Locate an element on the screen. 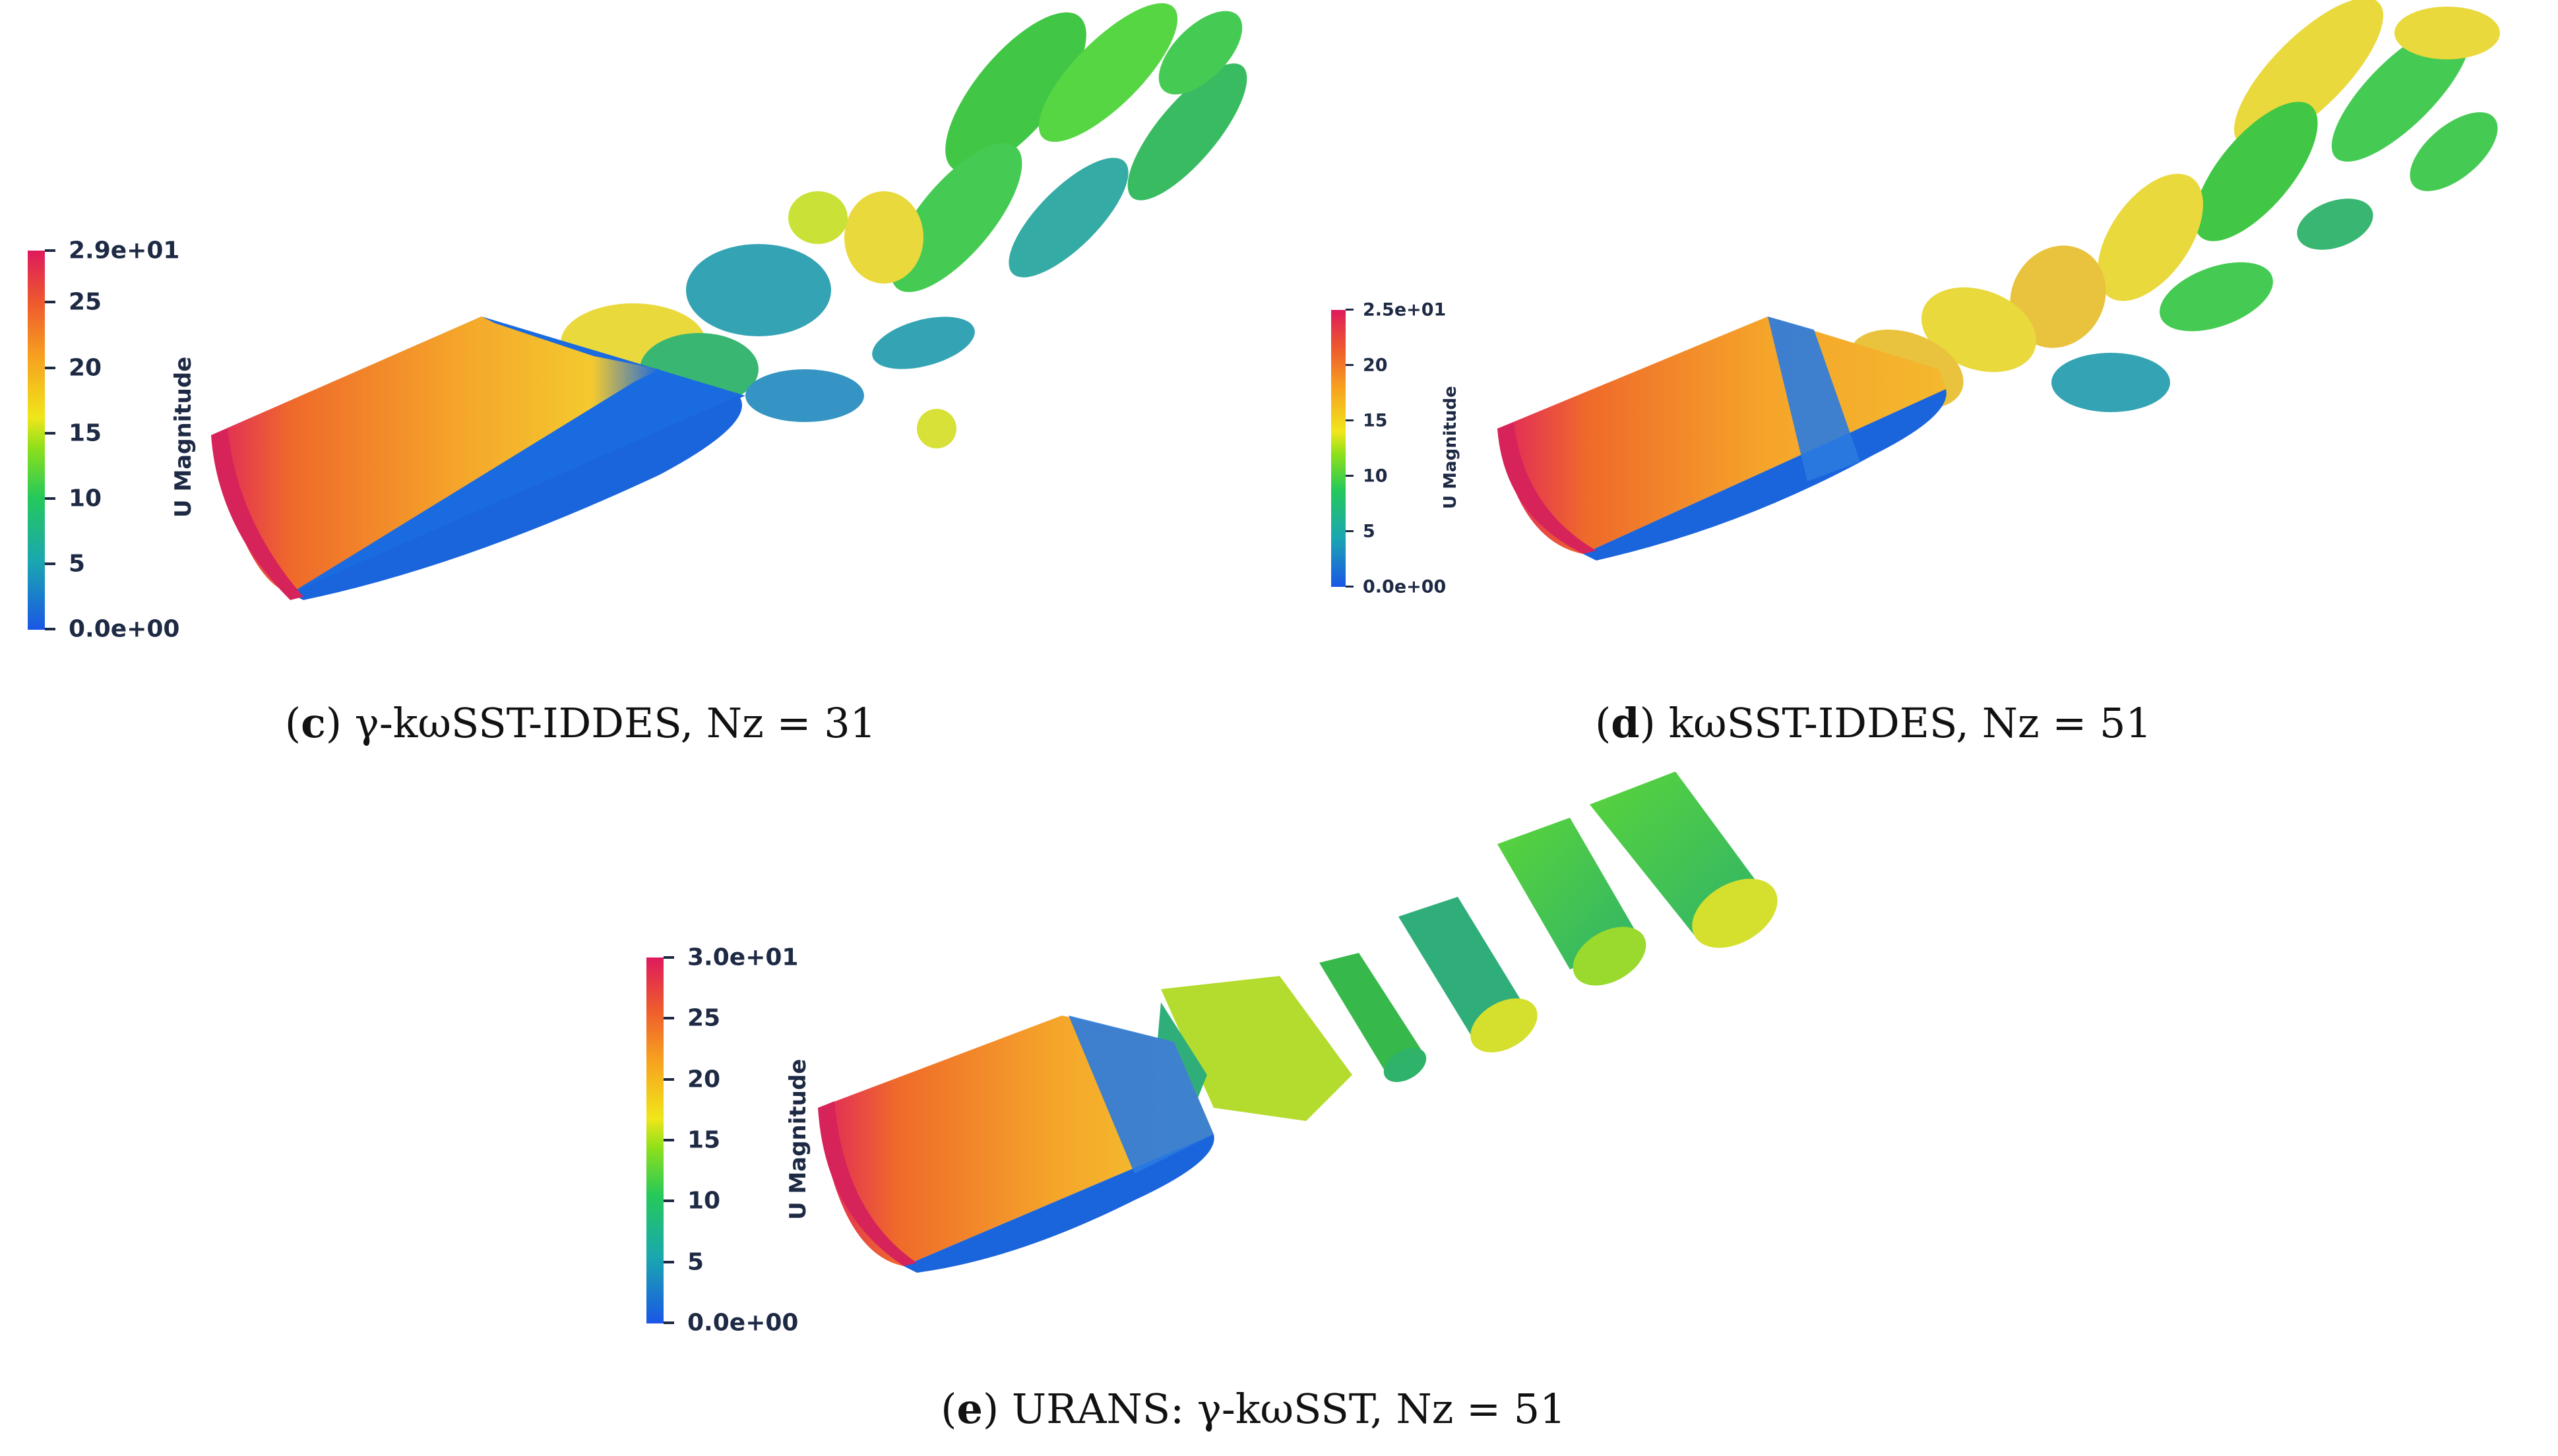 The image size is (2558, 1456). colorbar-d is located at coordinates (1338, 448).